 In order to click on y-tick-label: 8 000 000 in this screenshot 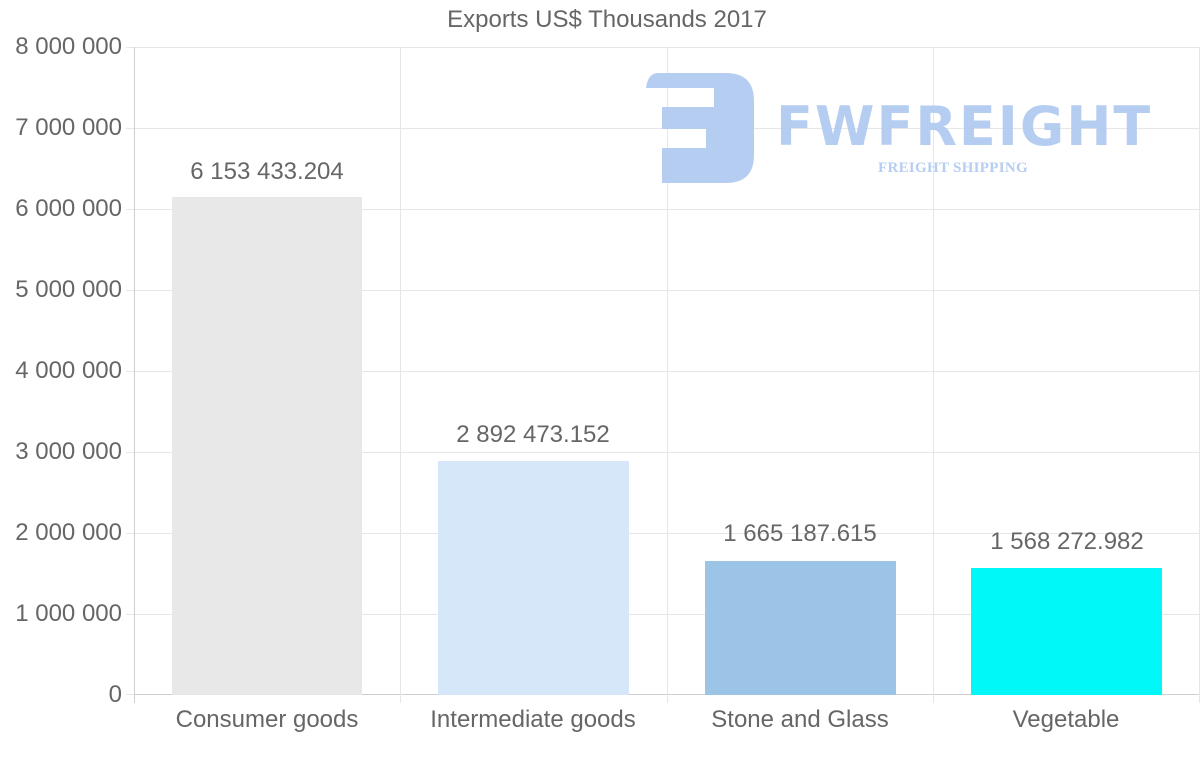, I will do `click(68, 46)`.